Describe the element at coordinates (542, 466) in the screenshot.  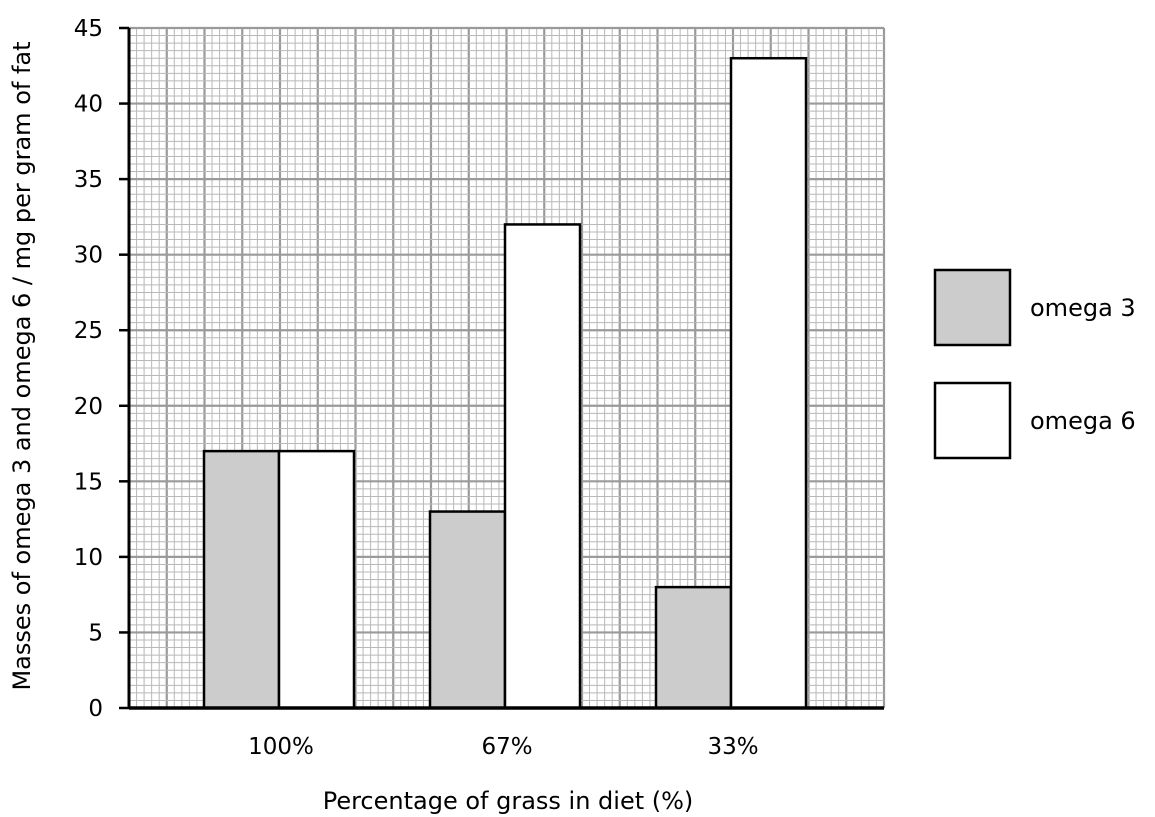
I see `bar-omega-6-67pct` at that location.